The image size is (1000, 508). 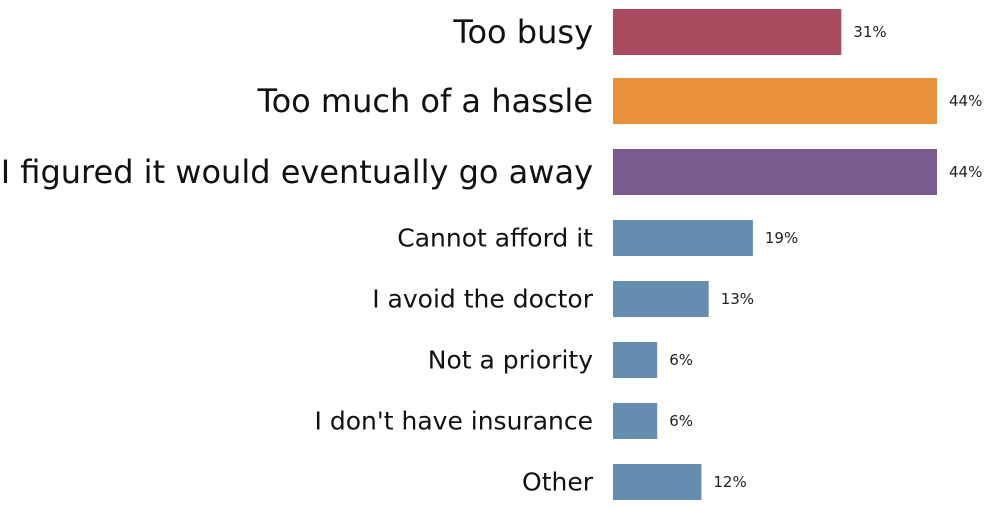 What do you see at coordinates (558, 482) in the screenshot?
I see `category-label-7: Other` at bounding box center [558, 482].